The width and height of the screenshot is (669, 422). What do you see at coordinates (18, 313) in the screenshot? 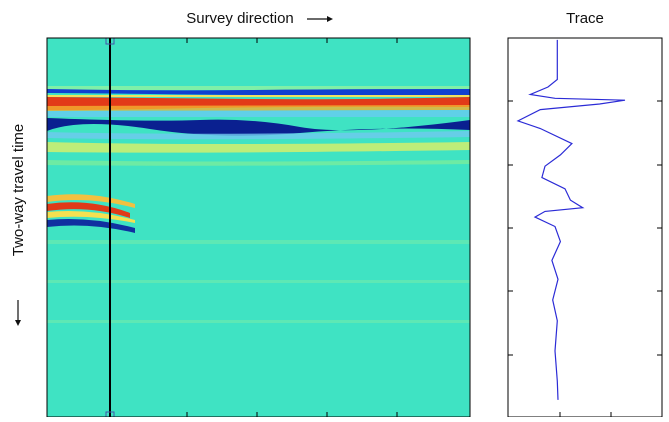
I see `y-label-arrow` at bounding box center [18, 313].